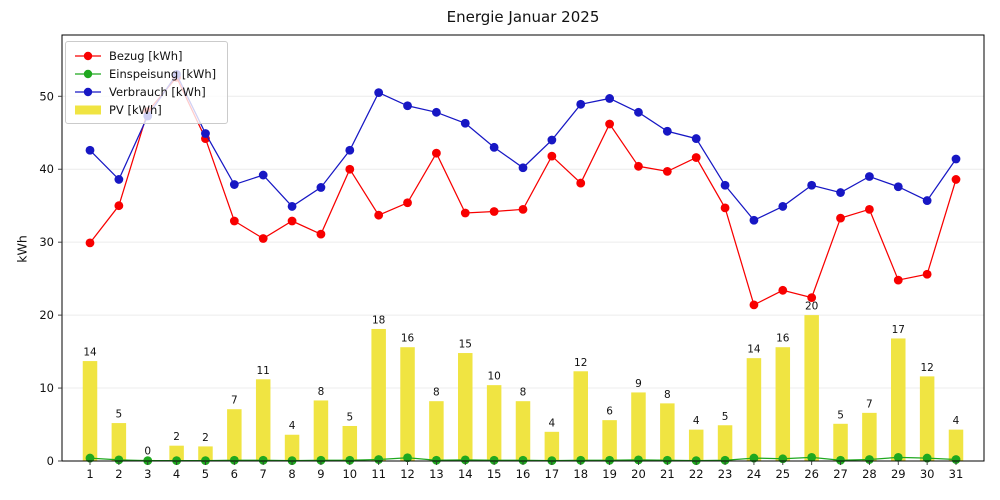 Image resolution: width=1000 pixels, height=500 pixels. I want to click on x-tick-label: 25, so click(782, 474).